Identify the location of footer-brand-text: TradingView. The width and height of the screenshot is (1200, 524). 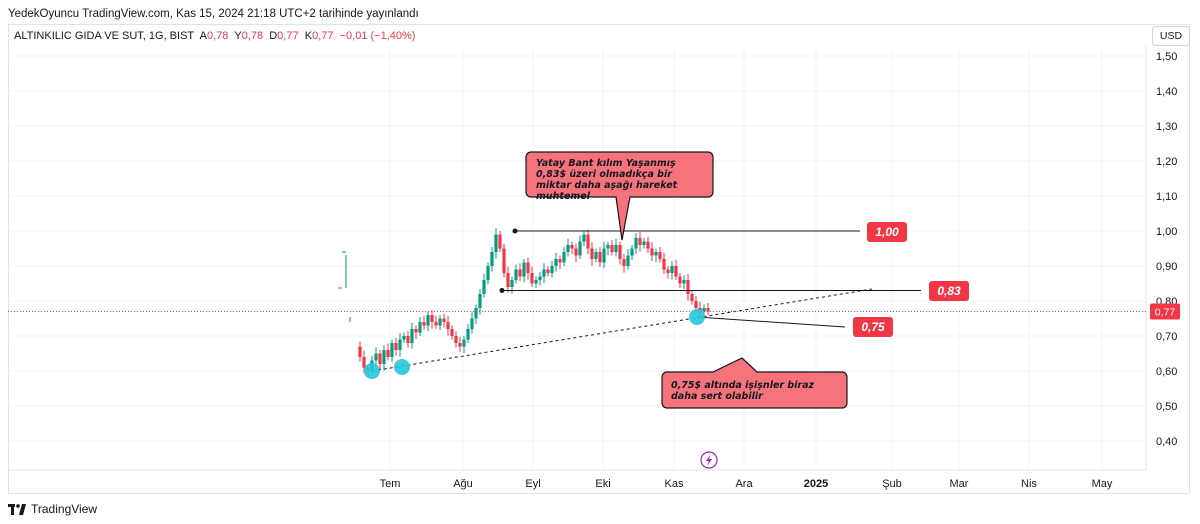
(64, 509).